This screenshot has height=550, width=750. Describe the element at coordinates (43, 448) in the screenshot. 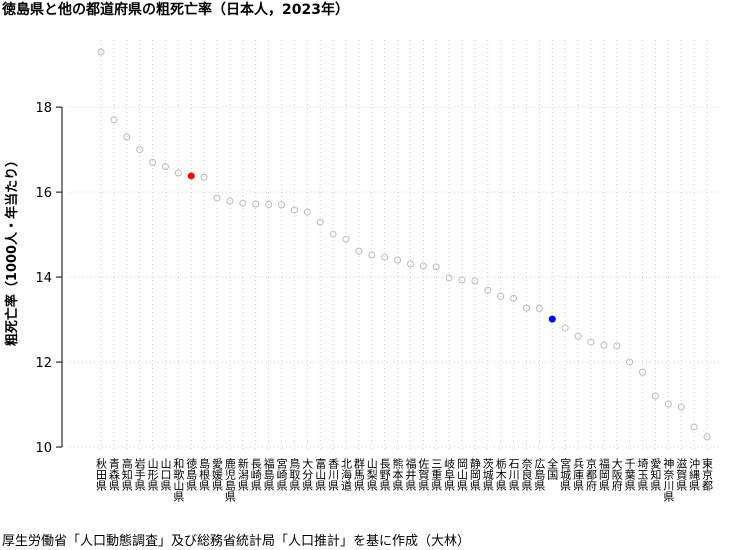

I see `y-tick-label: 10` at that location.